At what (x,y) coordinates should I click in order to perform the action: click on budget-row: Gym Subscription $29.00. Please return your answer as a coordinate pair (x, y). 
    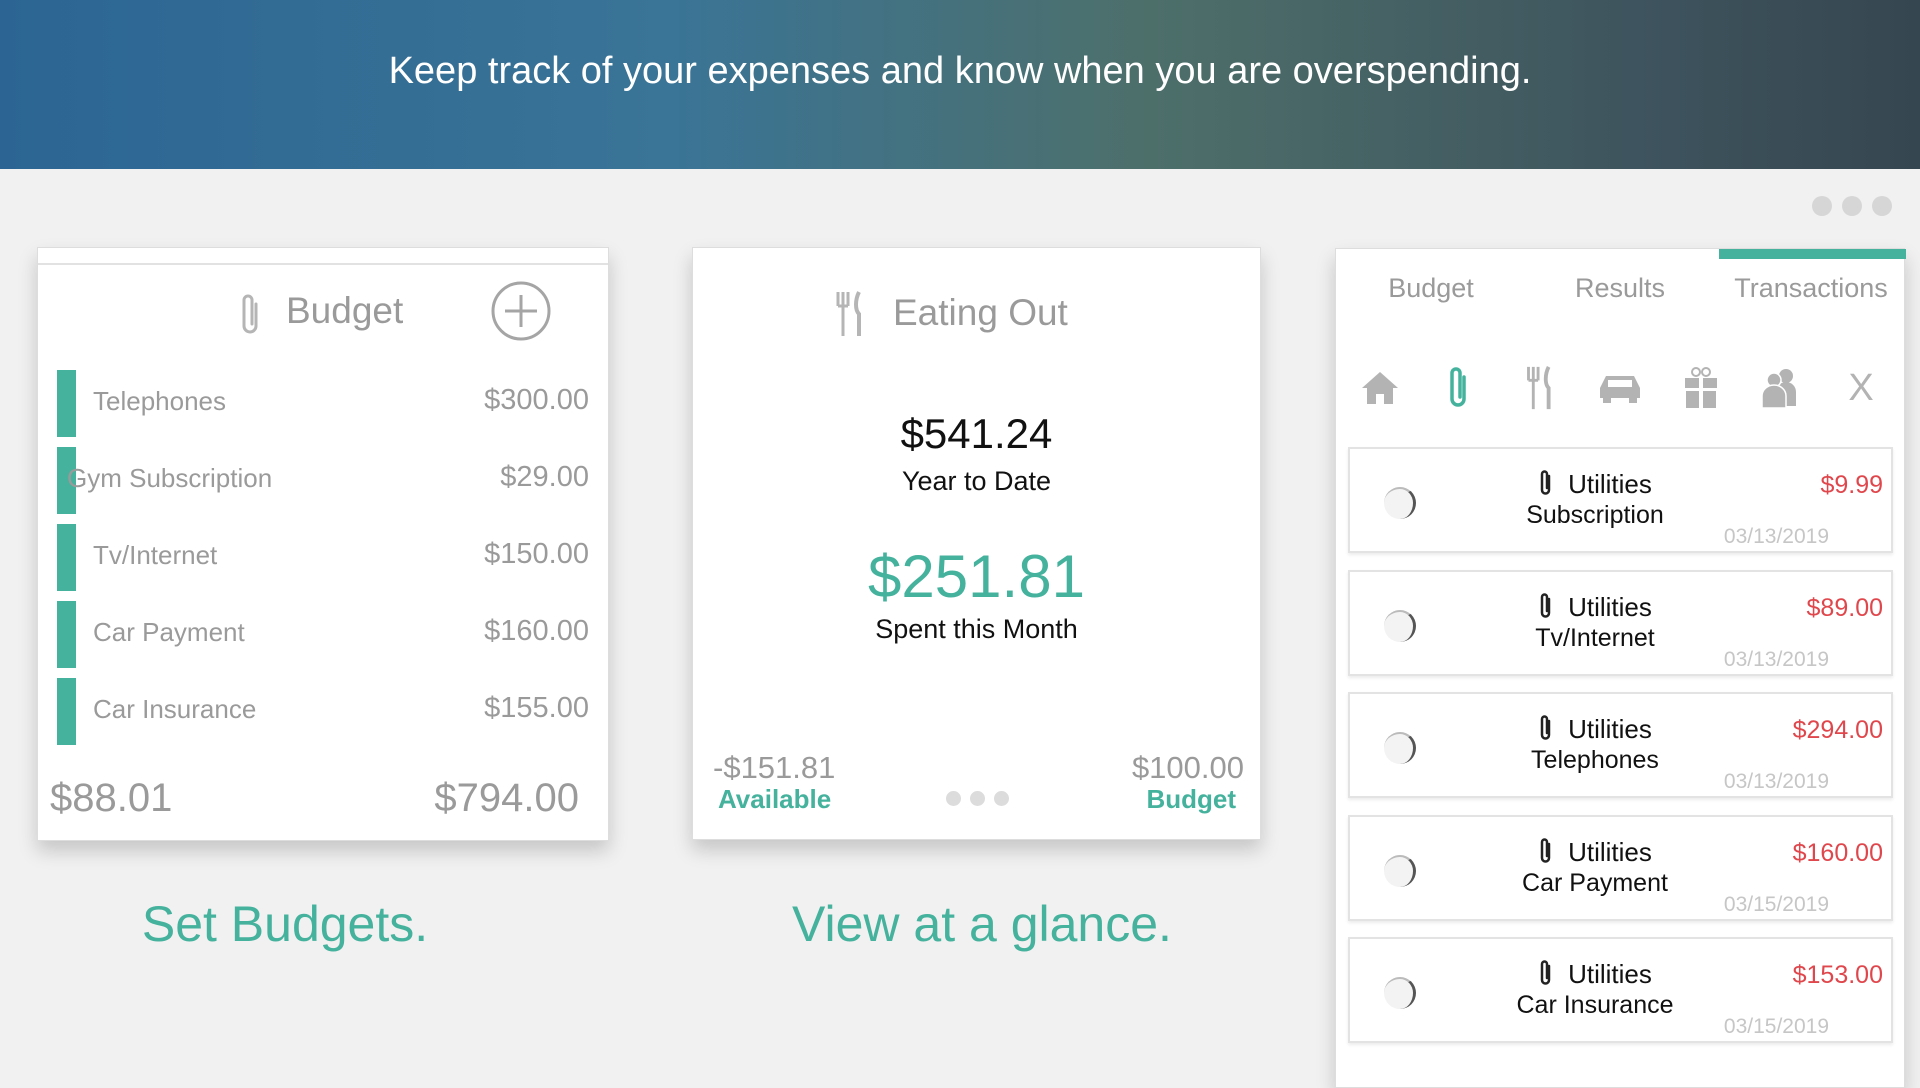
    Looking at the image, I should click on (323, 480).